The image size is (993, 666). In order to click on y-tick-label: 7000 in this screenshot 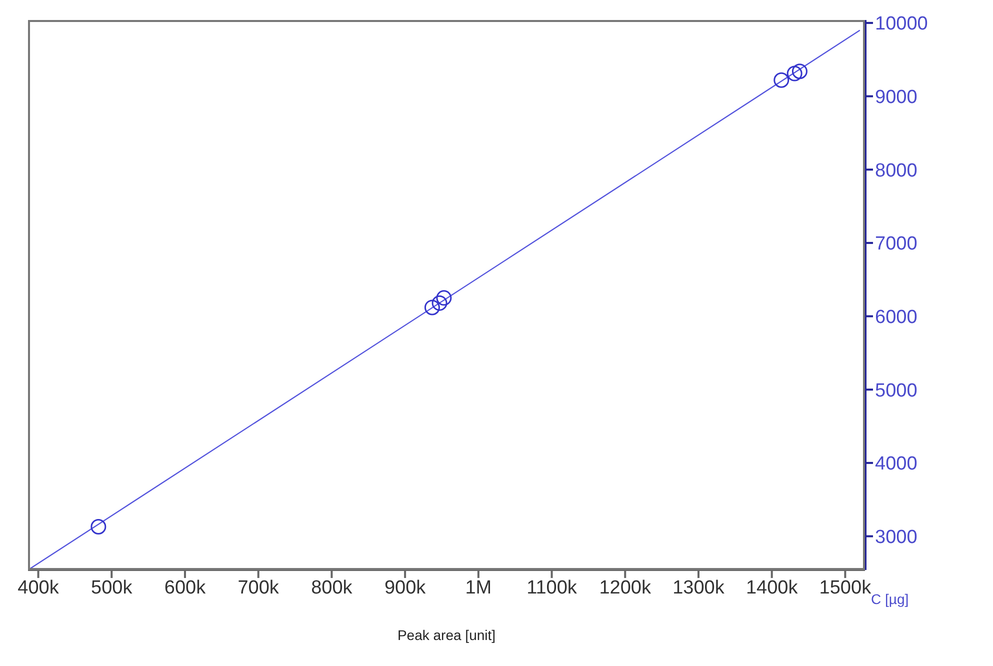, I will do `click(896, 244)`.